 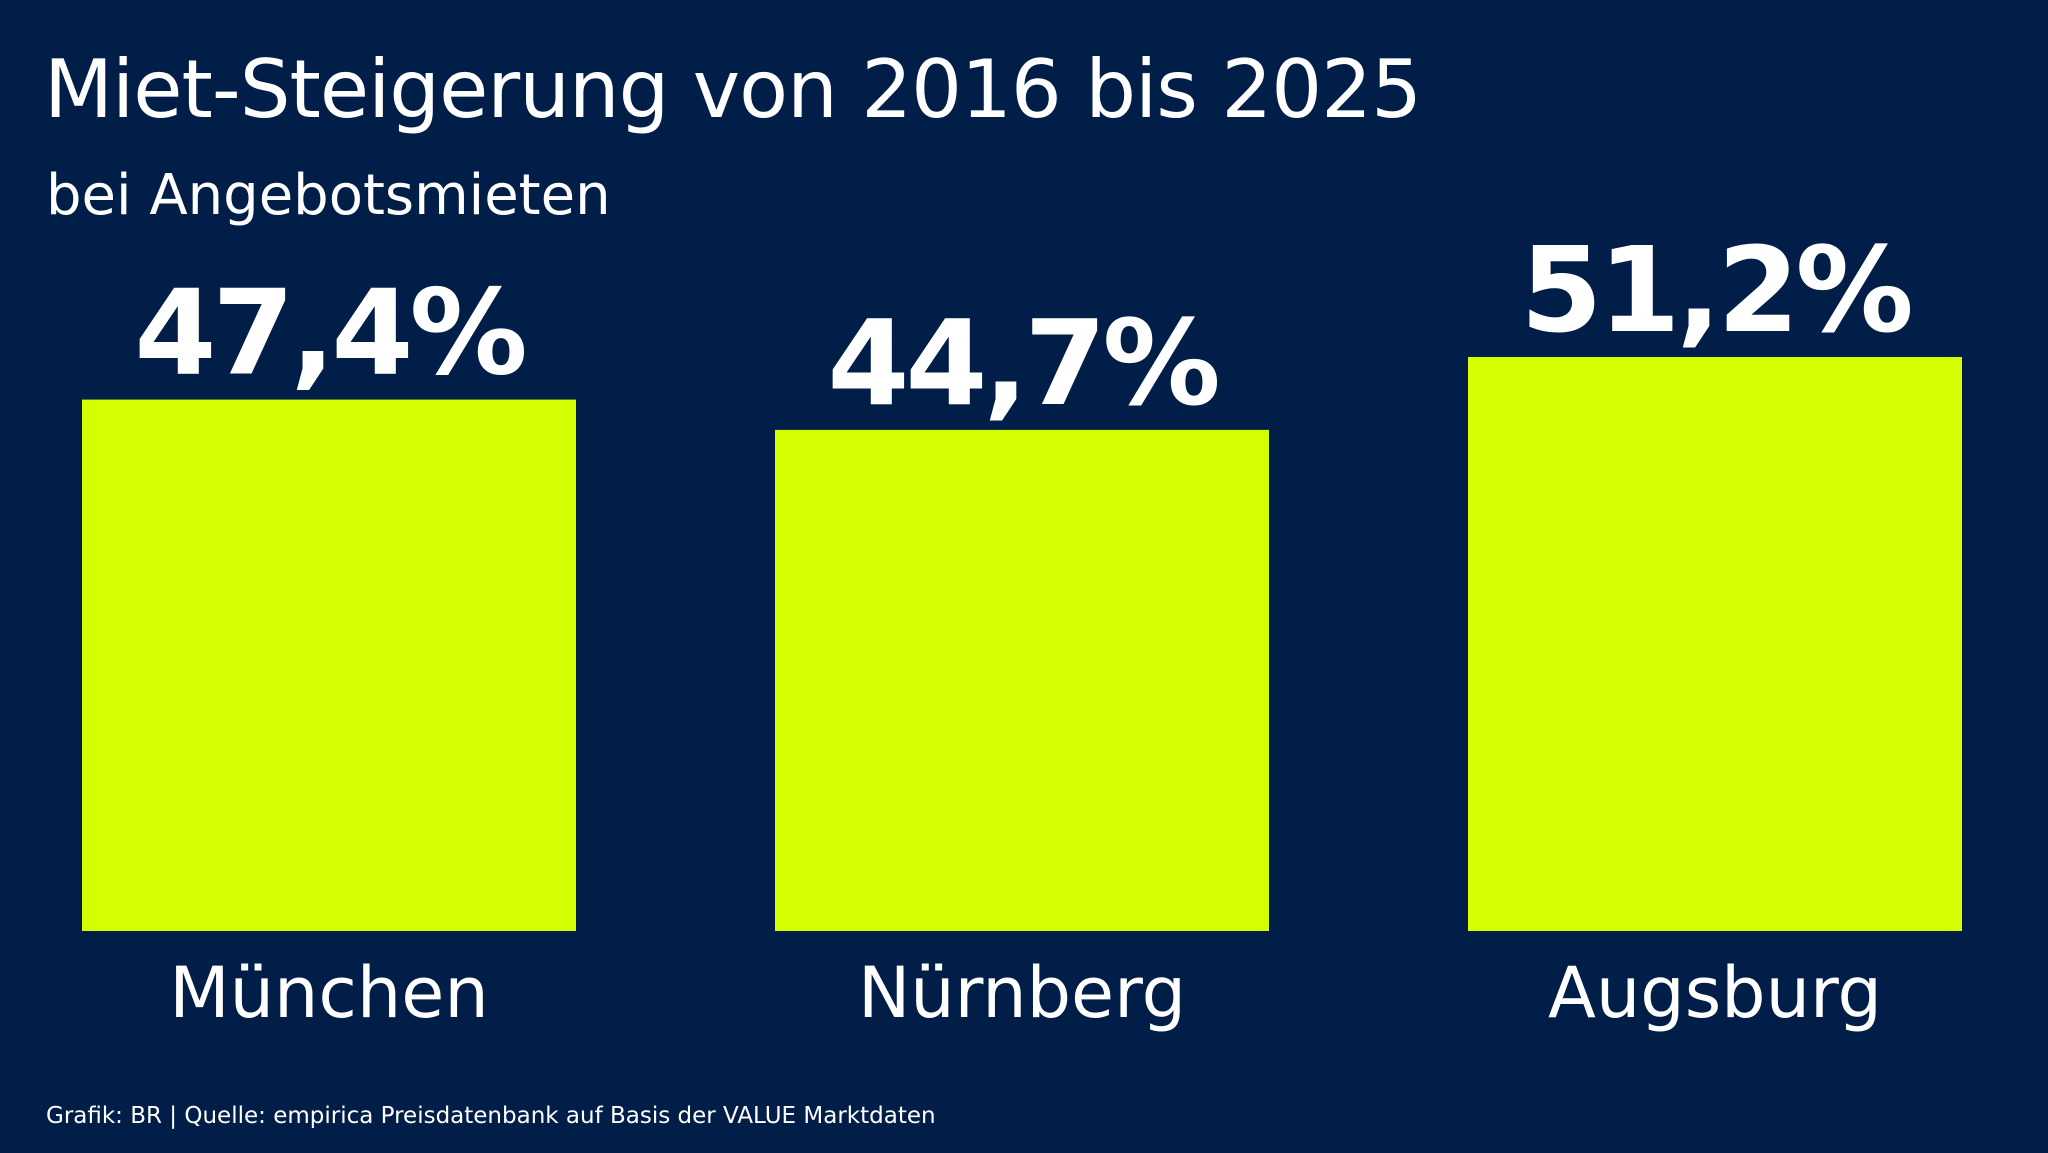 I want to click on bar-augsburg, so click(x=1715, y=644).